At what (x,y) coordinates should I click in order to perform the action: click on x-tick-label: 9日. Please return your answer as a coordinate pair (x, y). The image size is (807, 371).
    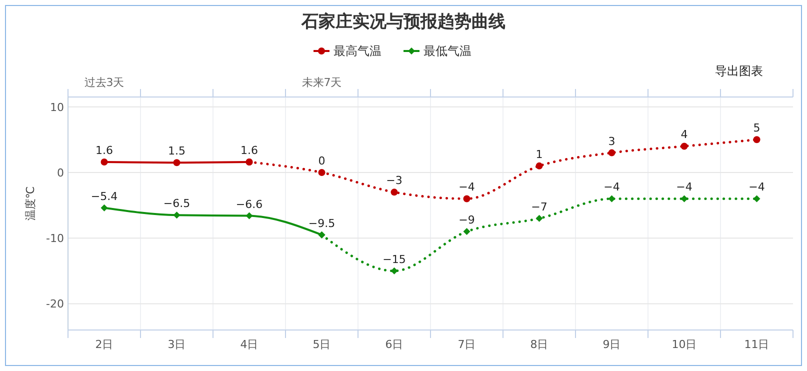
    Looking at the image, I should click on (611, 344).